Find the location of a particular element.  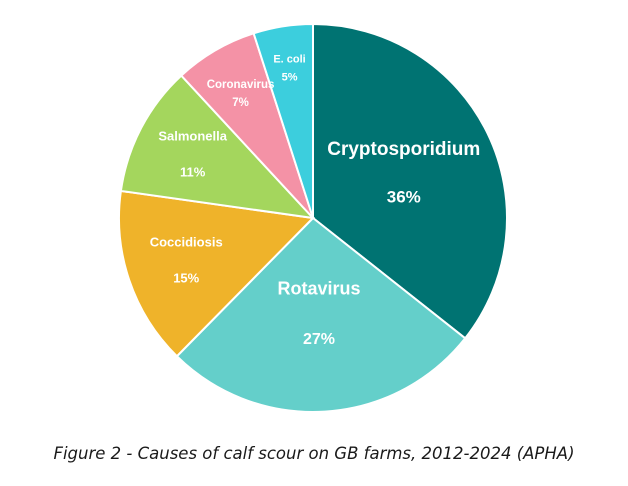

slice-value-label: 27% is located at coordinates (319, 339).